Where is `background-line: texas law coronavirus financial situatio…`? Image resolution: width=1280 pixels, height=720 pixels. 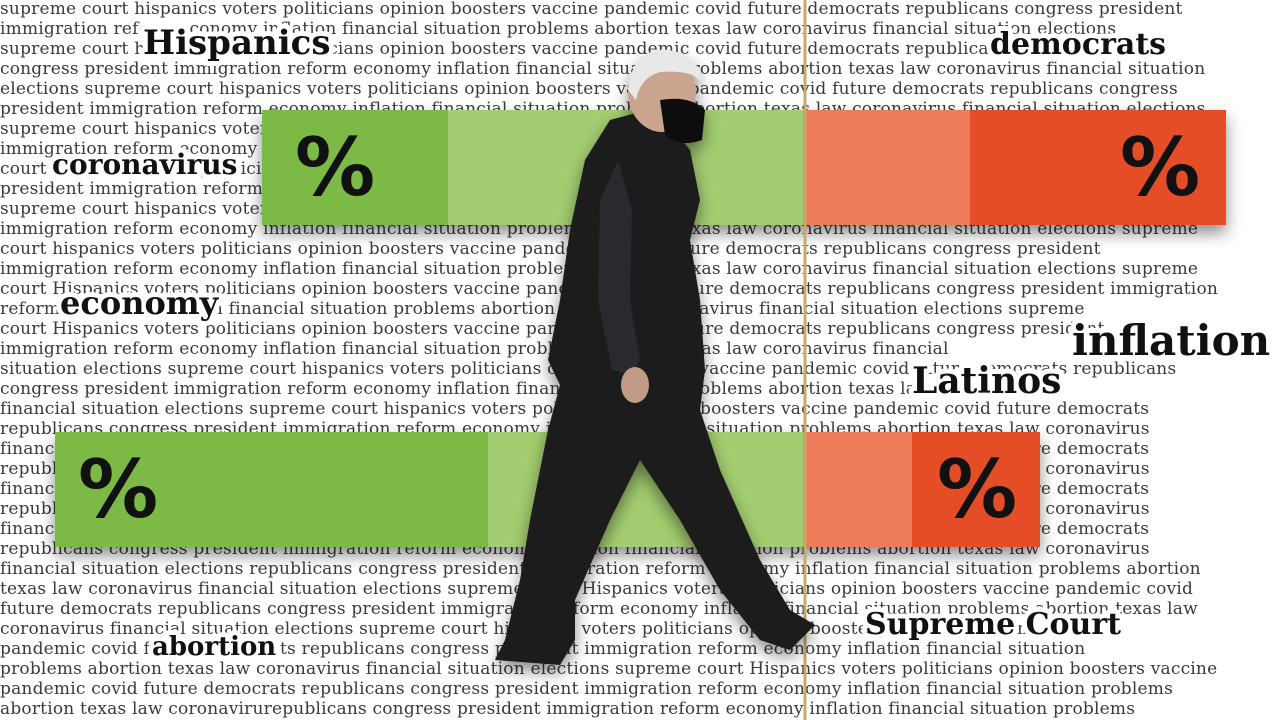 background-line: texas law coronavirus financial situatio… is located at coordinates (596, 589).